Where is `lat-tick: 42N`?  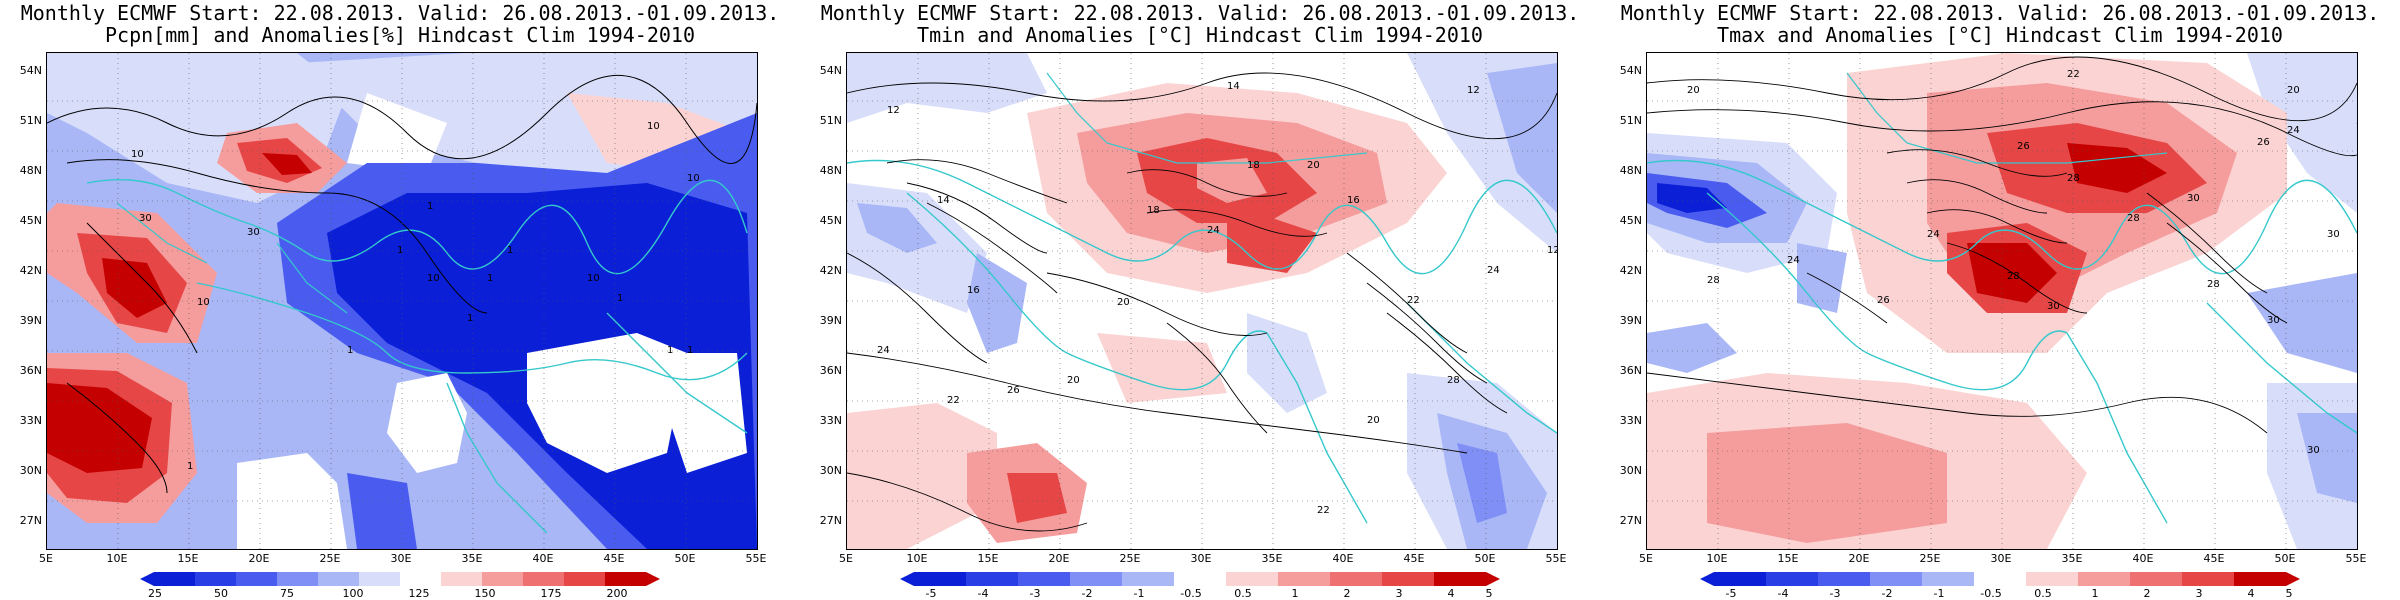 lat-tick: 42N is located at coordinates (30, 270).